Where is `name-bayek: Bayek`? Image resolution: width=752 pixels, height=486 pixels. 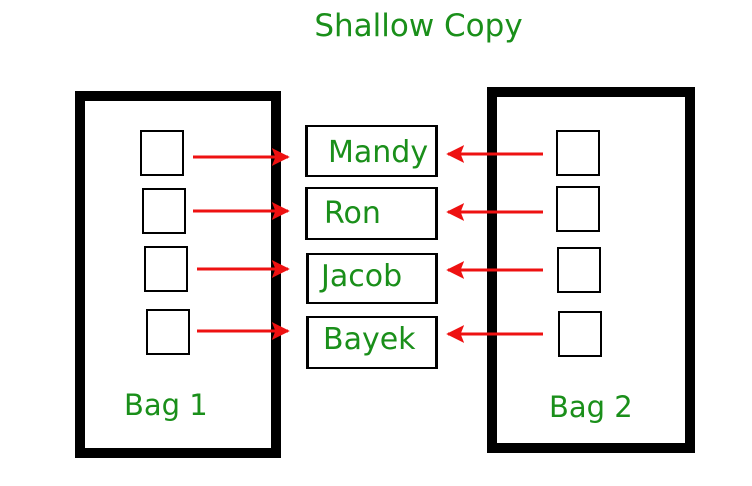
name-bayek: Bayek is located at coordinates (369, 339).